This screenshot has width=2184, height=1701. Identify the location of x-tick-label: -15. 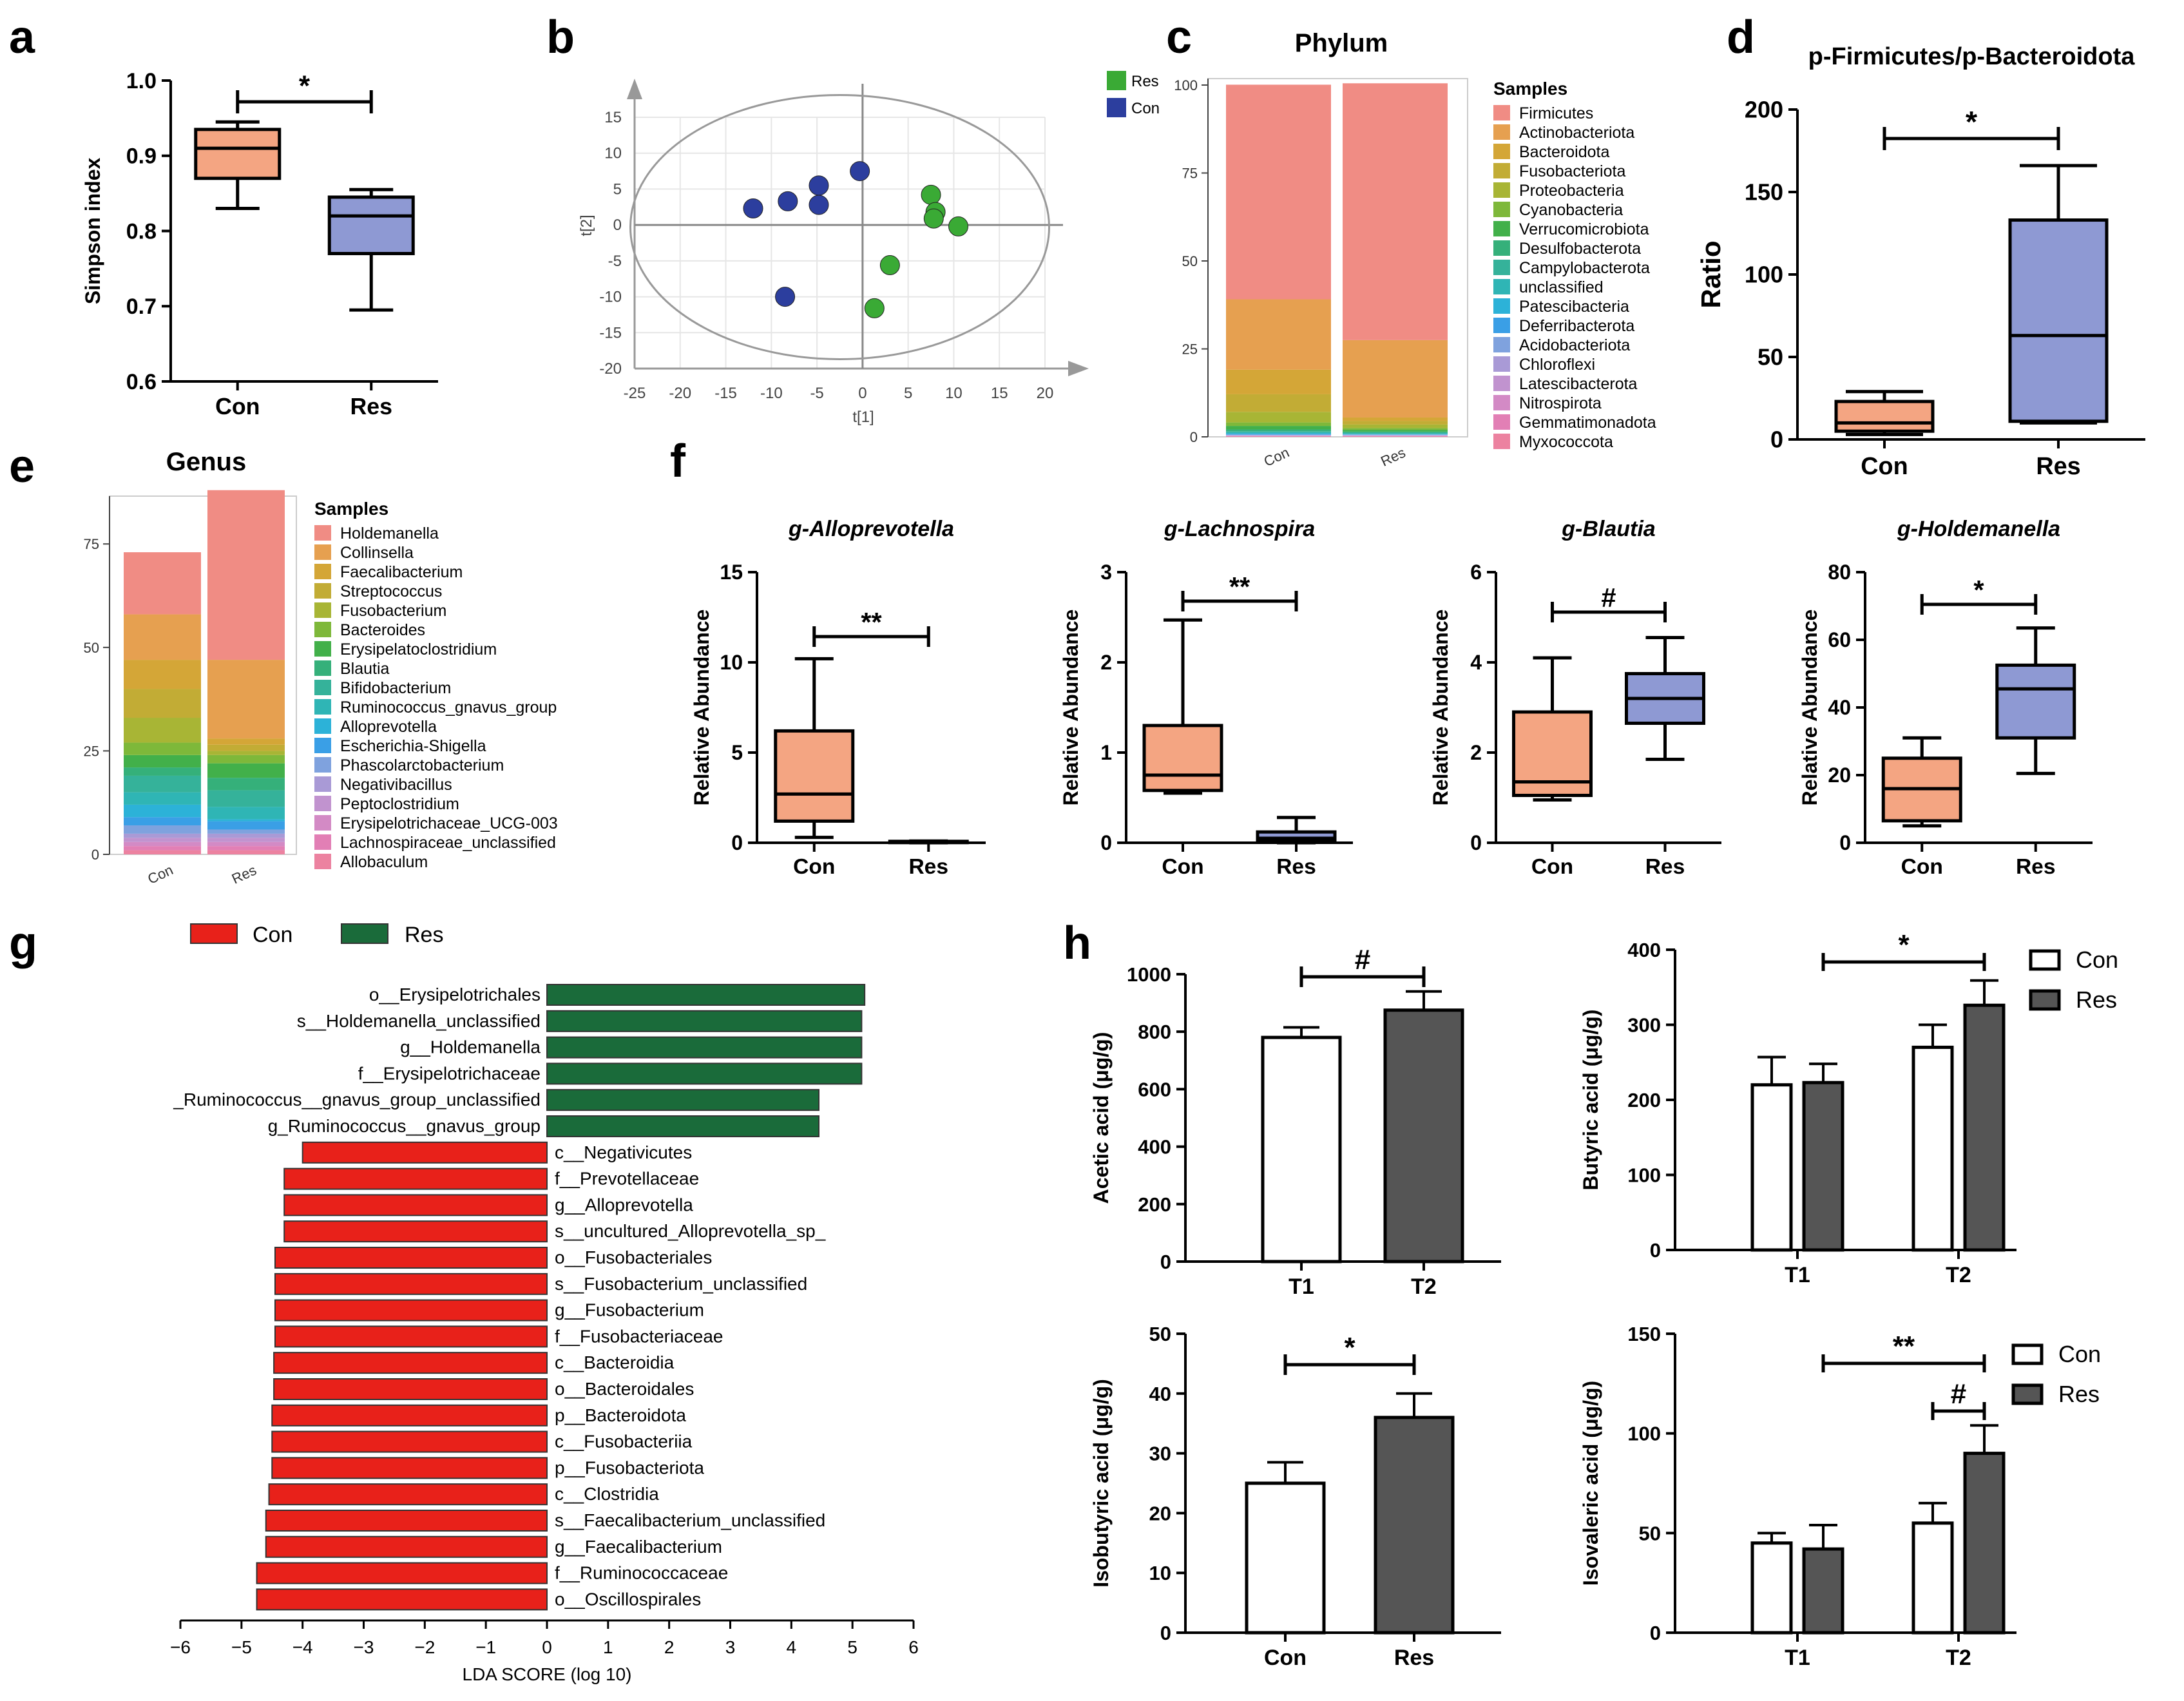
(726, 393).